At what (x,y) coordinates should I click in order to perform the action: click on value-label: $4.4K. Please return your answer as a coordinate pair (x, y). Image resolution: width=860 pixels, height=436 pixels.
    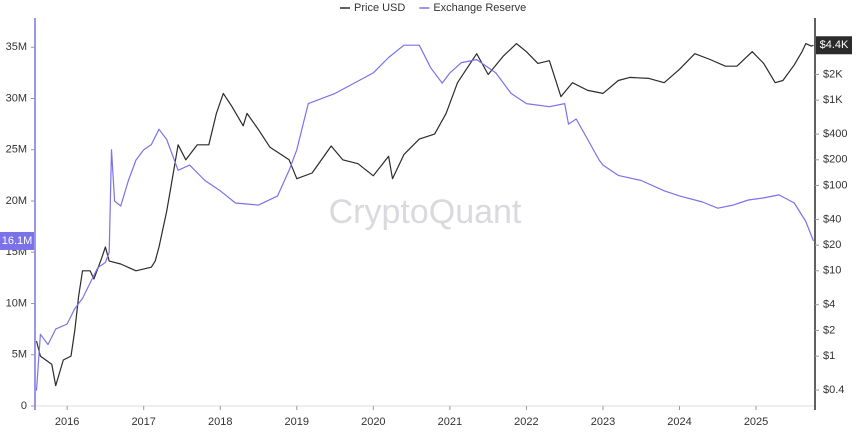
    Looking at the image, I should click on (834, 45).